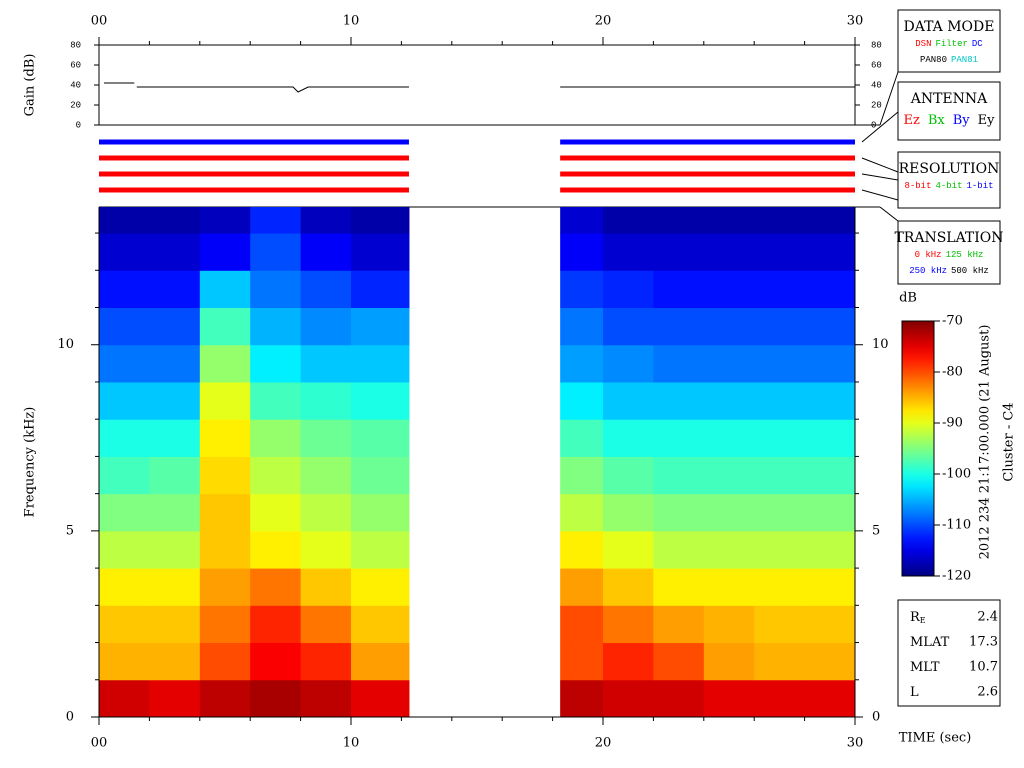  What do you see at coordinates (965, 255) in the screenshot?
I see `legend-item: 125 kHz` at bounding box center [965, 255].